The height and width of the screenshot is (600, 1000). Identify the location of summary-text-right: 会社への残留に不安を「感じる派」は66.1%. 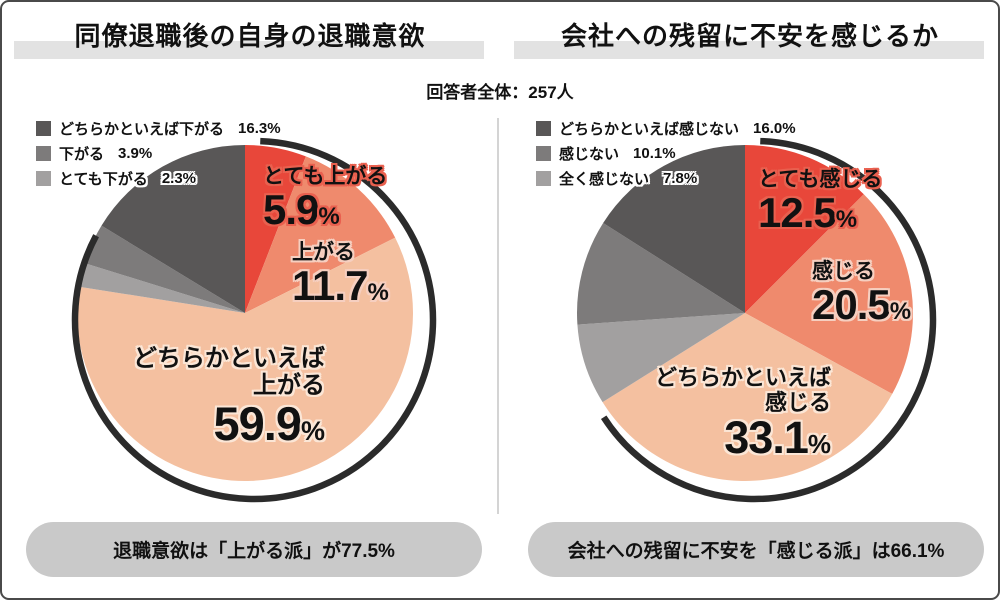
(756, 551).